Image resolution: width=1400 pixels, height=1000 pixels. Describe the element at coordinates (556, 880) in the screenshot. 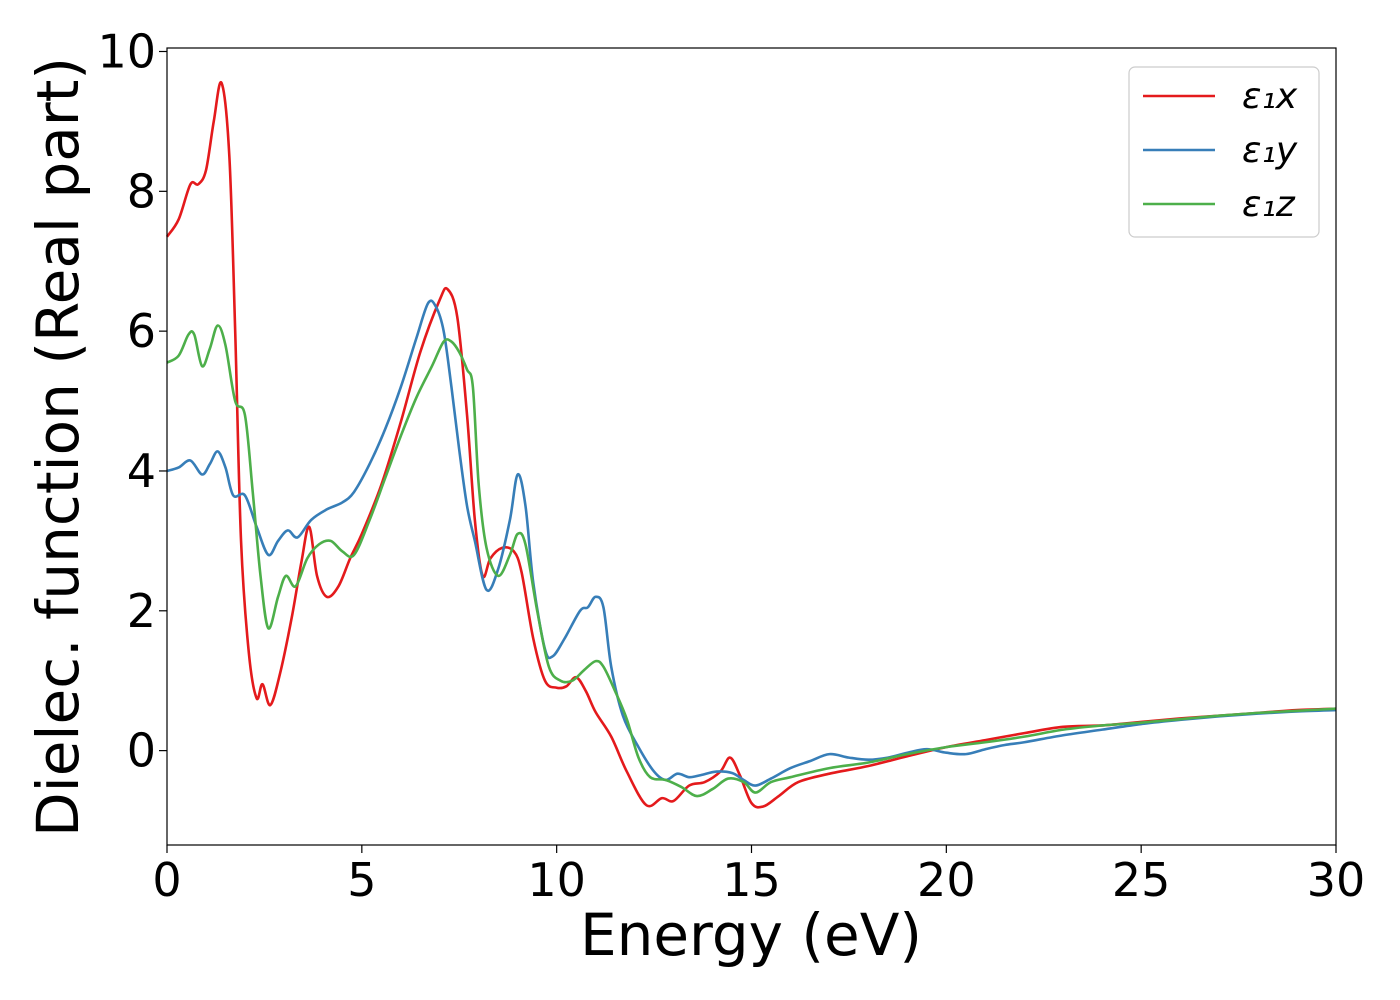

I see `x-tick-label: 10` at that location.